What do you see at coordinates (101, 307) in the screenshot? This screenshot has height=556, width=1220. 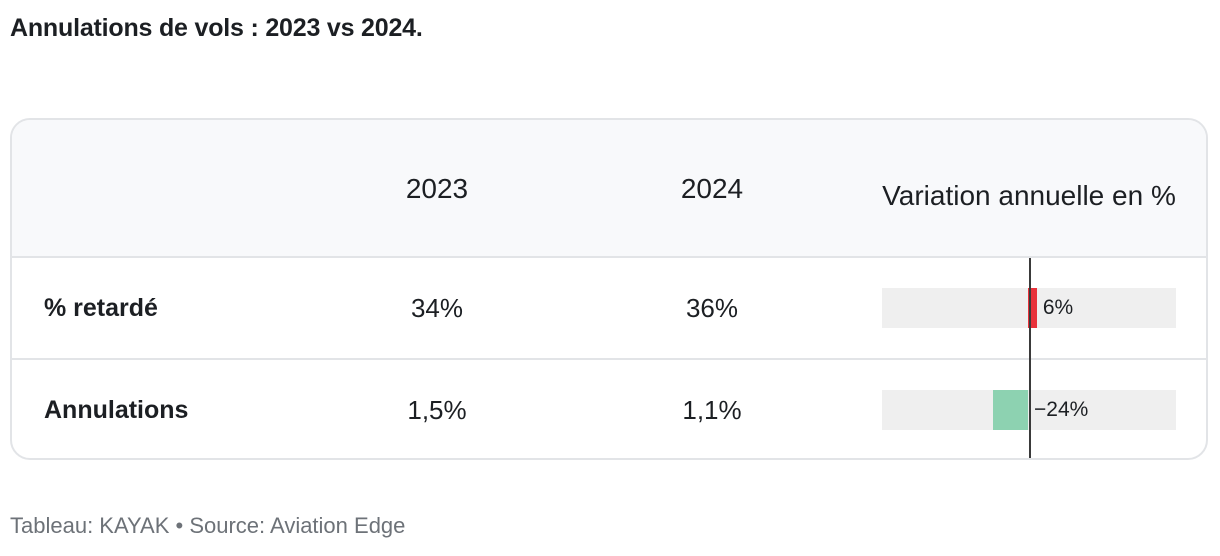 I see `row-label: % retardé` at bounding box center [101, 307].